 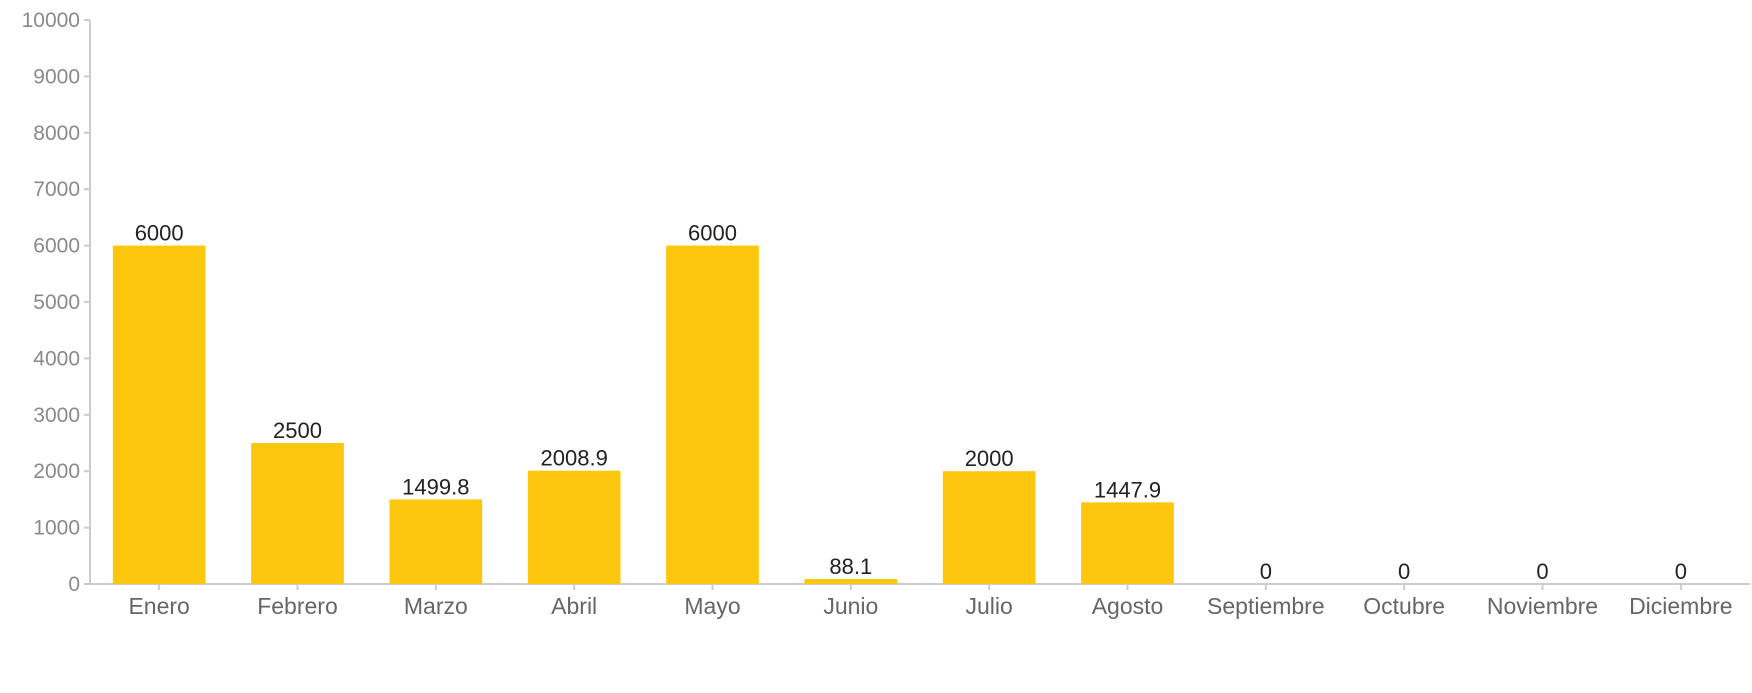 What do you see at coordinates (56, 76) in the screenshot?
I see `y-tick-label: 9000` at bounding box center [56, 76].